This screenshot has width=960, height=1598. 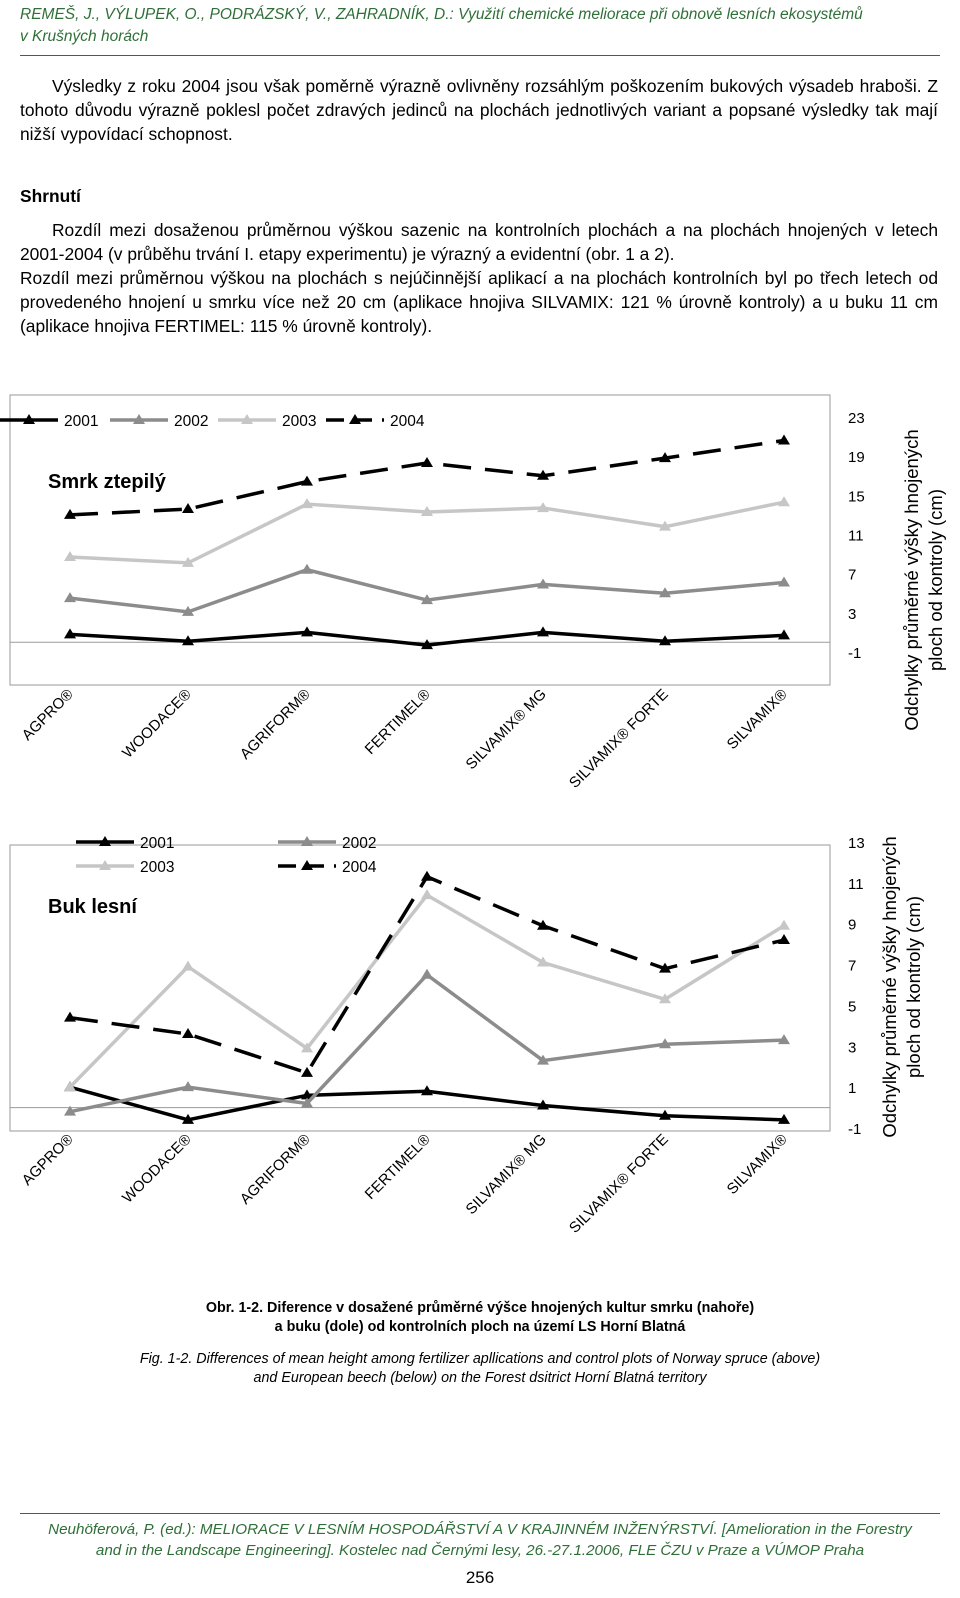 I want to click on legend-label: 2001, so click(x=81, y=421).